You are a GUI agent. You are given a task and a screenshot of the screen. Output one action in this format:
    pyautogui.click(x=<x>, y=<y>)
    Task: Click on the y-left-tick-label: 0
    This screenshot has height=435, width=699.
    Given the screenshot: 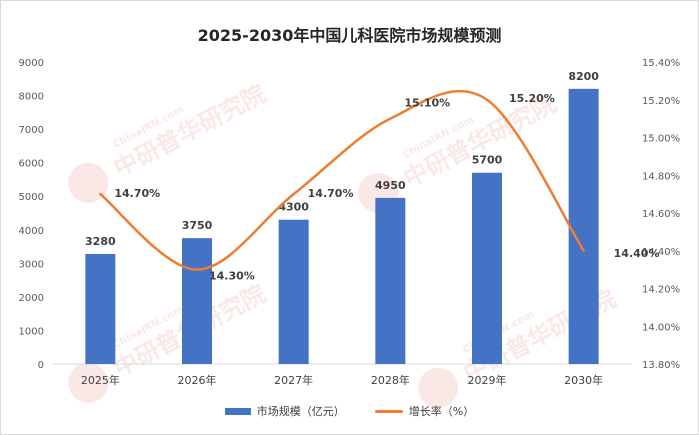 What is the action you would take?
    pyautogui.click(x=41, y=365)
    